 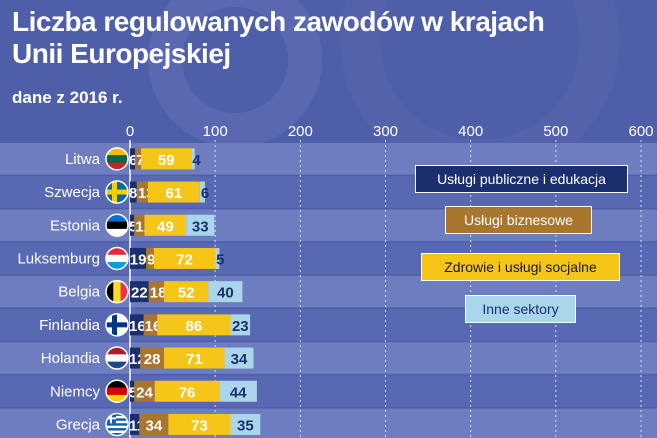 I want to click on title-line-1: Liczba regulowanych zawodów w krajach, so click(x=278, y=21).